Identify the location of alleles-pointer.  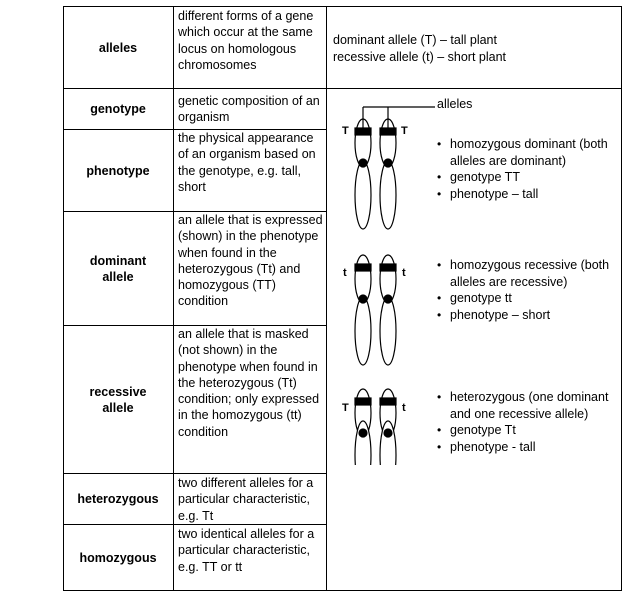
(398, 117).